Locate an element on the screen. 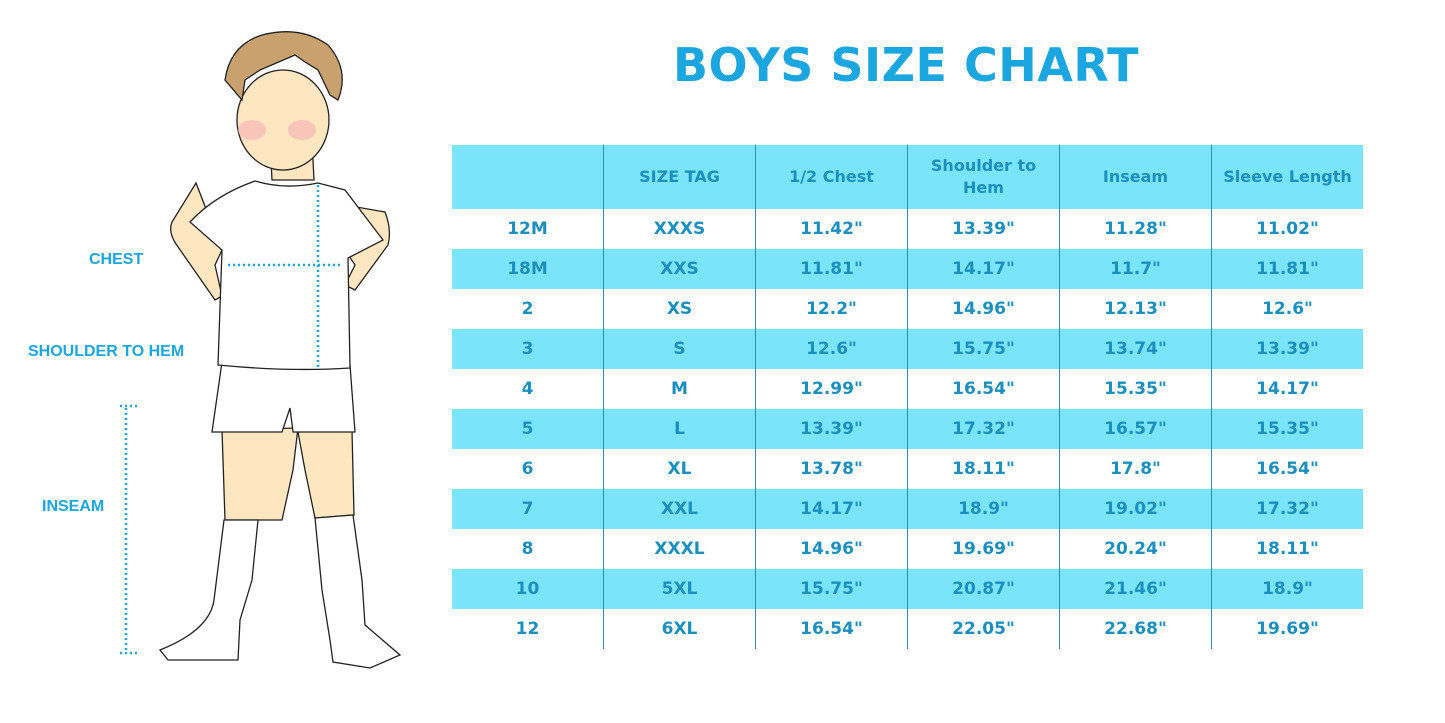 The width and height of the screenshot is (1445, 723). table-row: 12 6XL 16.54" 22.05" 22.68" 19.69" is located at coordinates (907, 629).